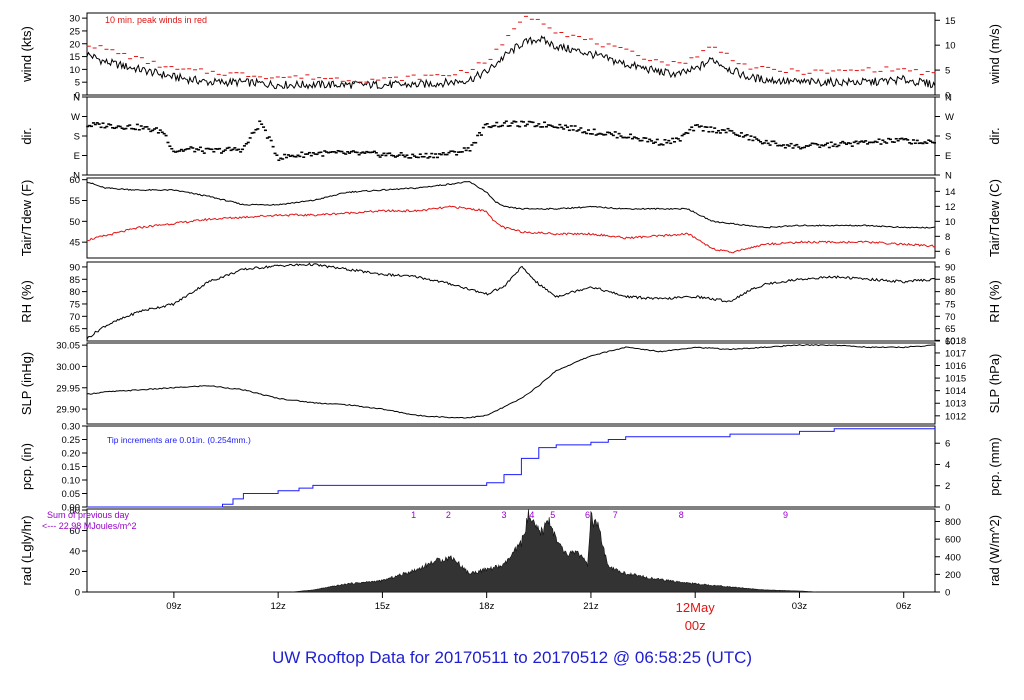  Describe the element at coordinates (950, 192) in the screenshot. I see `temp-ytick-label-right: 14` at that location.